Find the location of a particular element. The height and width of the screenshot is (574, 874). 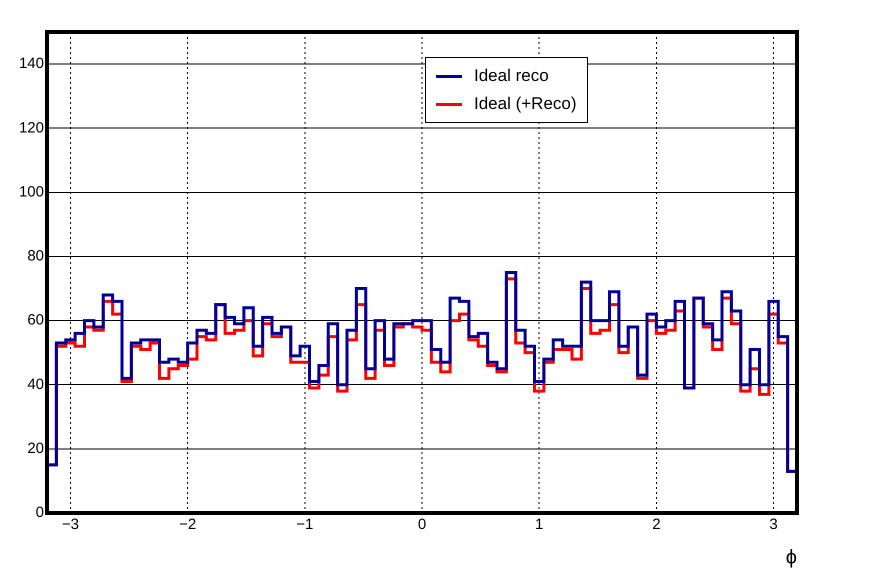

x-tick-label: −2 is located at coordinates (187, 525).